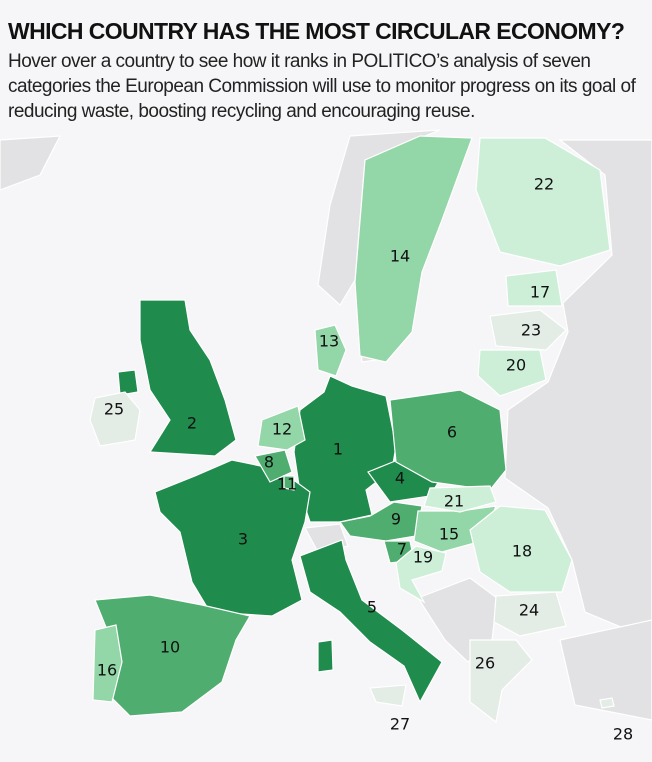  I want to click on iceland-shape, so click(31, 163).